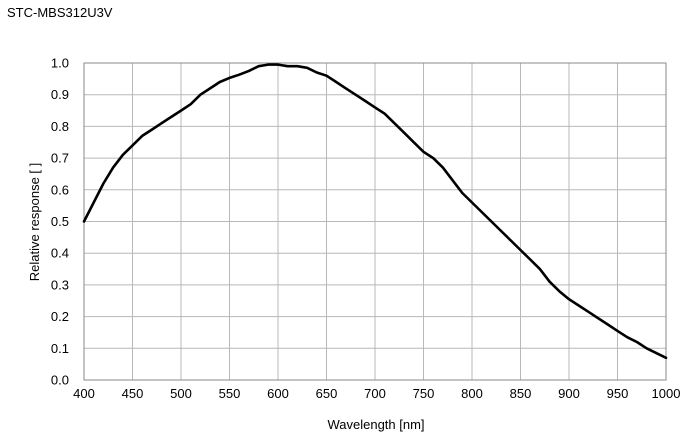 This screenshot has height=440, width=699. Describe the element at coordinates (327, 393) in the screenshot. I see `x-tick-label-650: 650` at that location.